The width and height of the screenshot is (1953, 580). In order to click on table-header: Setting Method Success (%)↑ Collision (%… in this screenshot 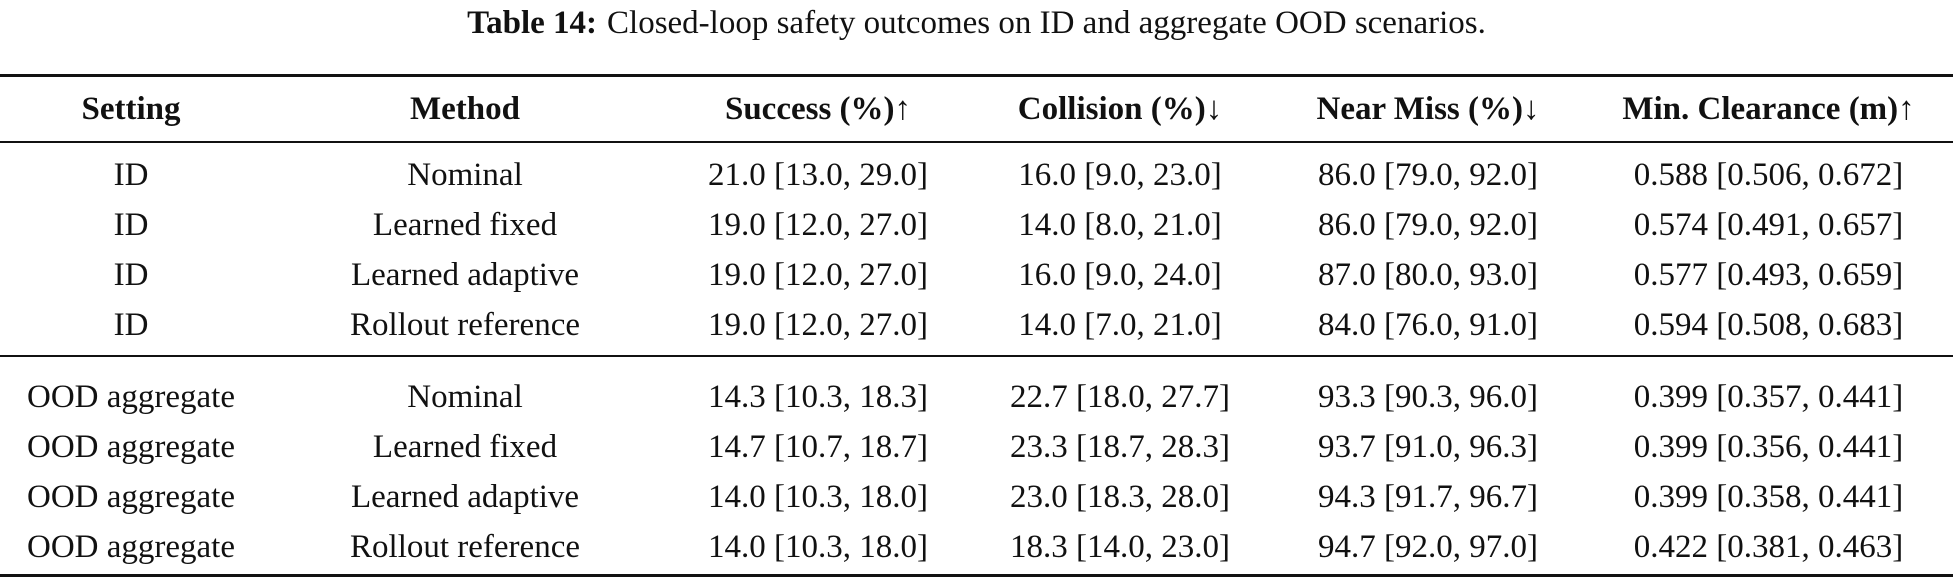, I will do `click(976, 109)`.